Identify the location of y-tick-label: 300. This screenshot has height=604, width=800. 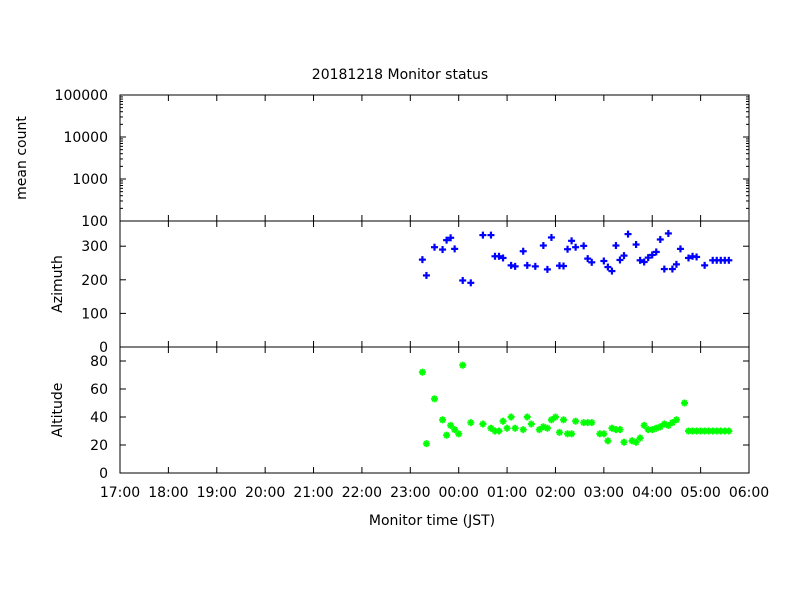
(94, 247).